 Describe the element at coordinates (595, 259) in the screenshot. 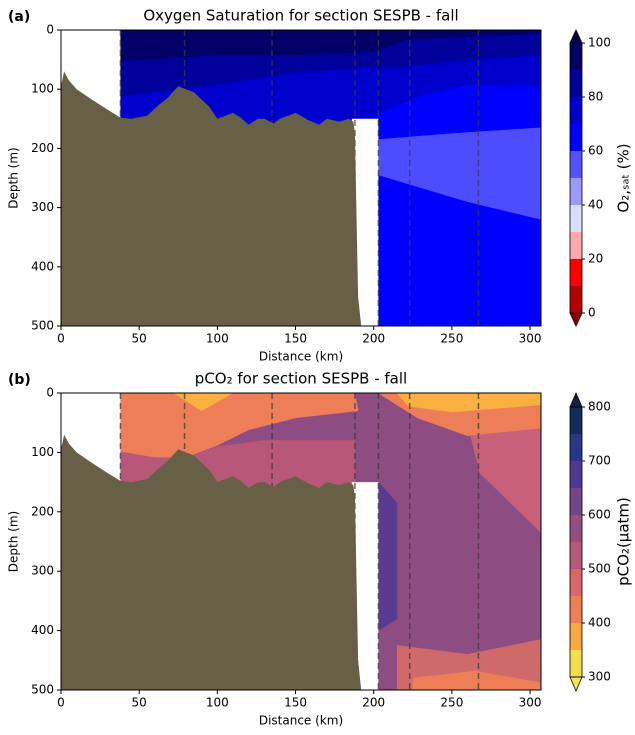

I see `colorbar-tick-label: 20` at that location.